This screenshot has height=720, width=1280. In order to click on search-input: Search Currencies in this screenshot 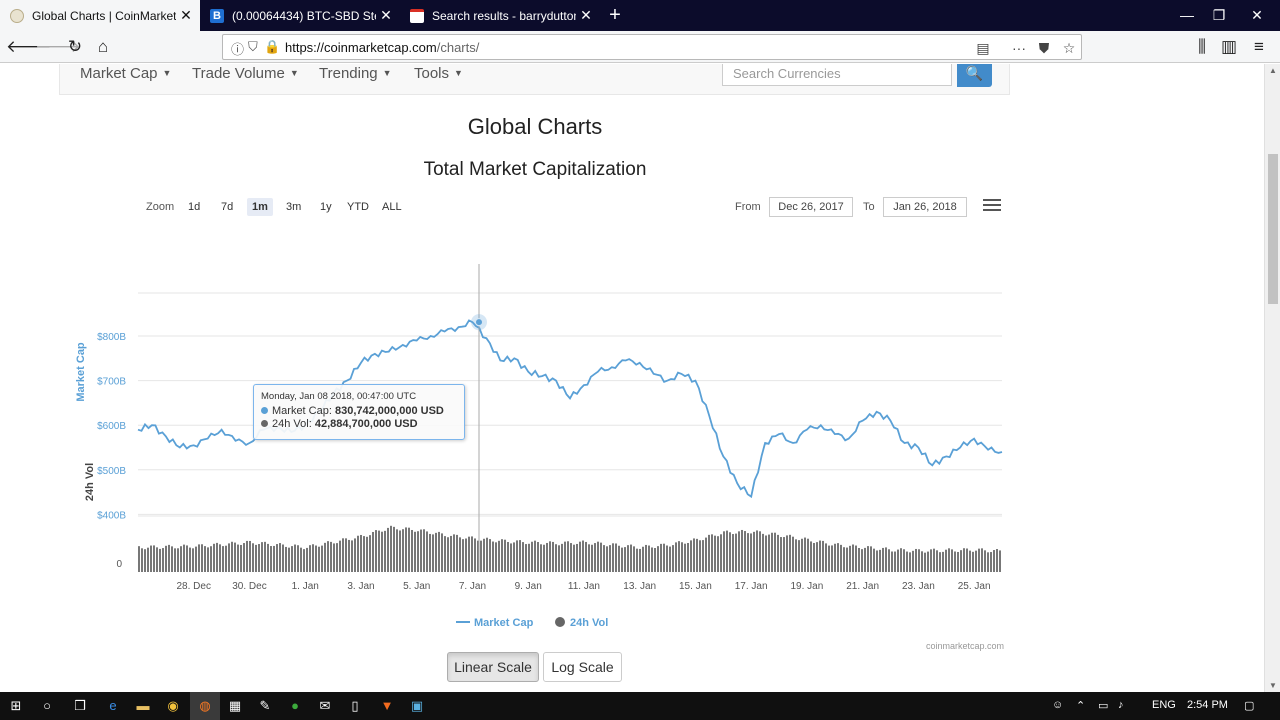, I will do `click(837, 75)`.